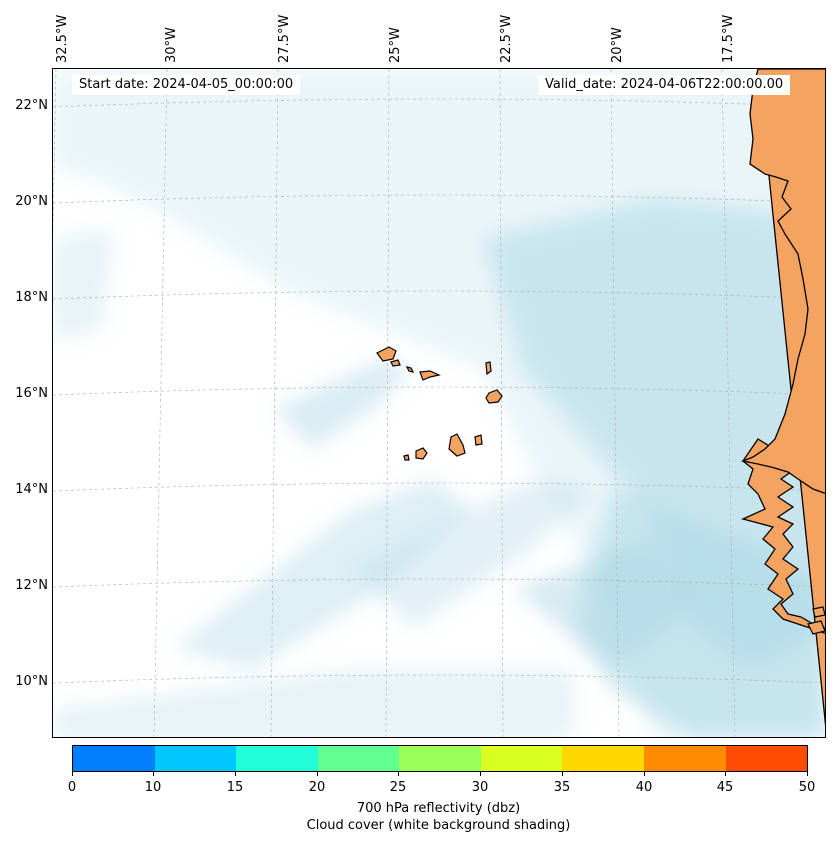 The image size is (837, 843). What do you see at coordinates (725, 787) in the screenshot?
I see `colorbar-ticklabel-45: 45` at bounding box center [725, 787].